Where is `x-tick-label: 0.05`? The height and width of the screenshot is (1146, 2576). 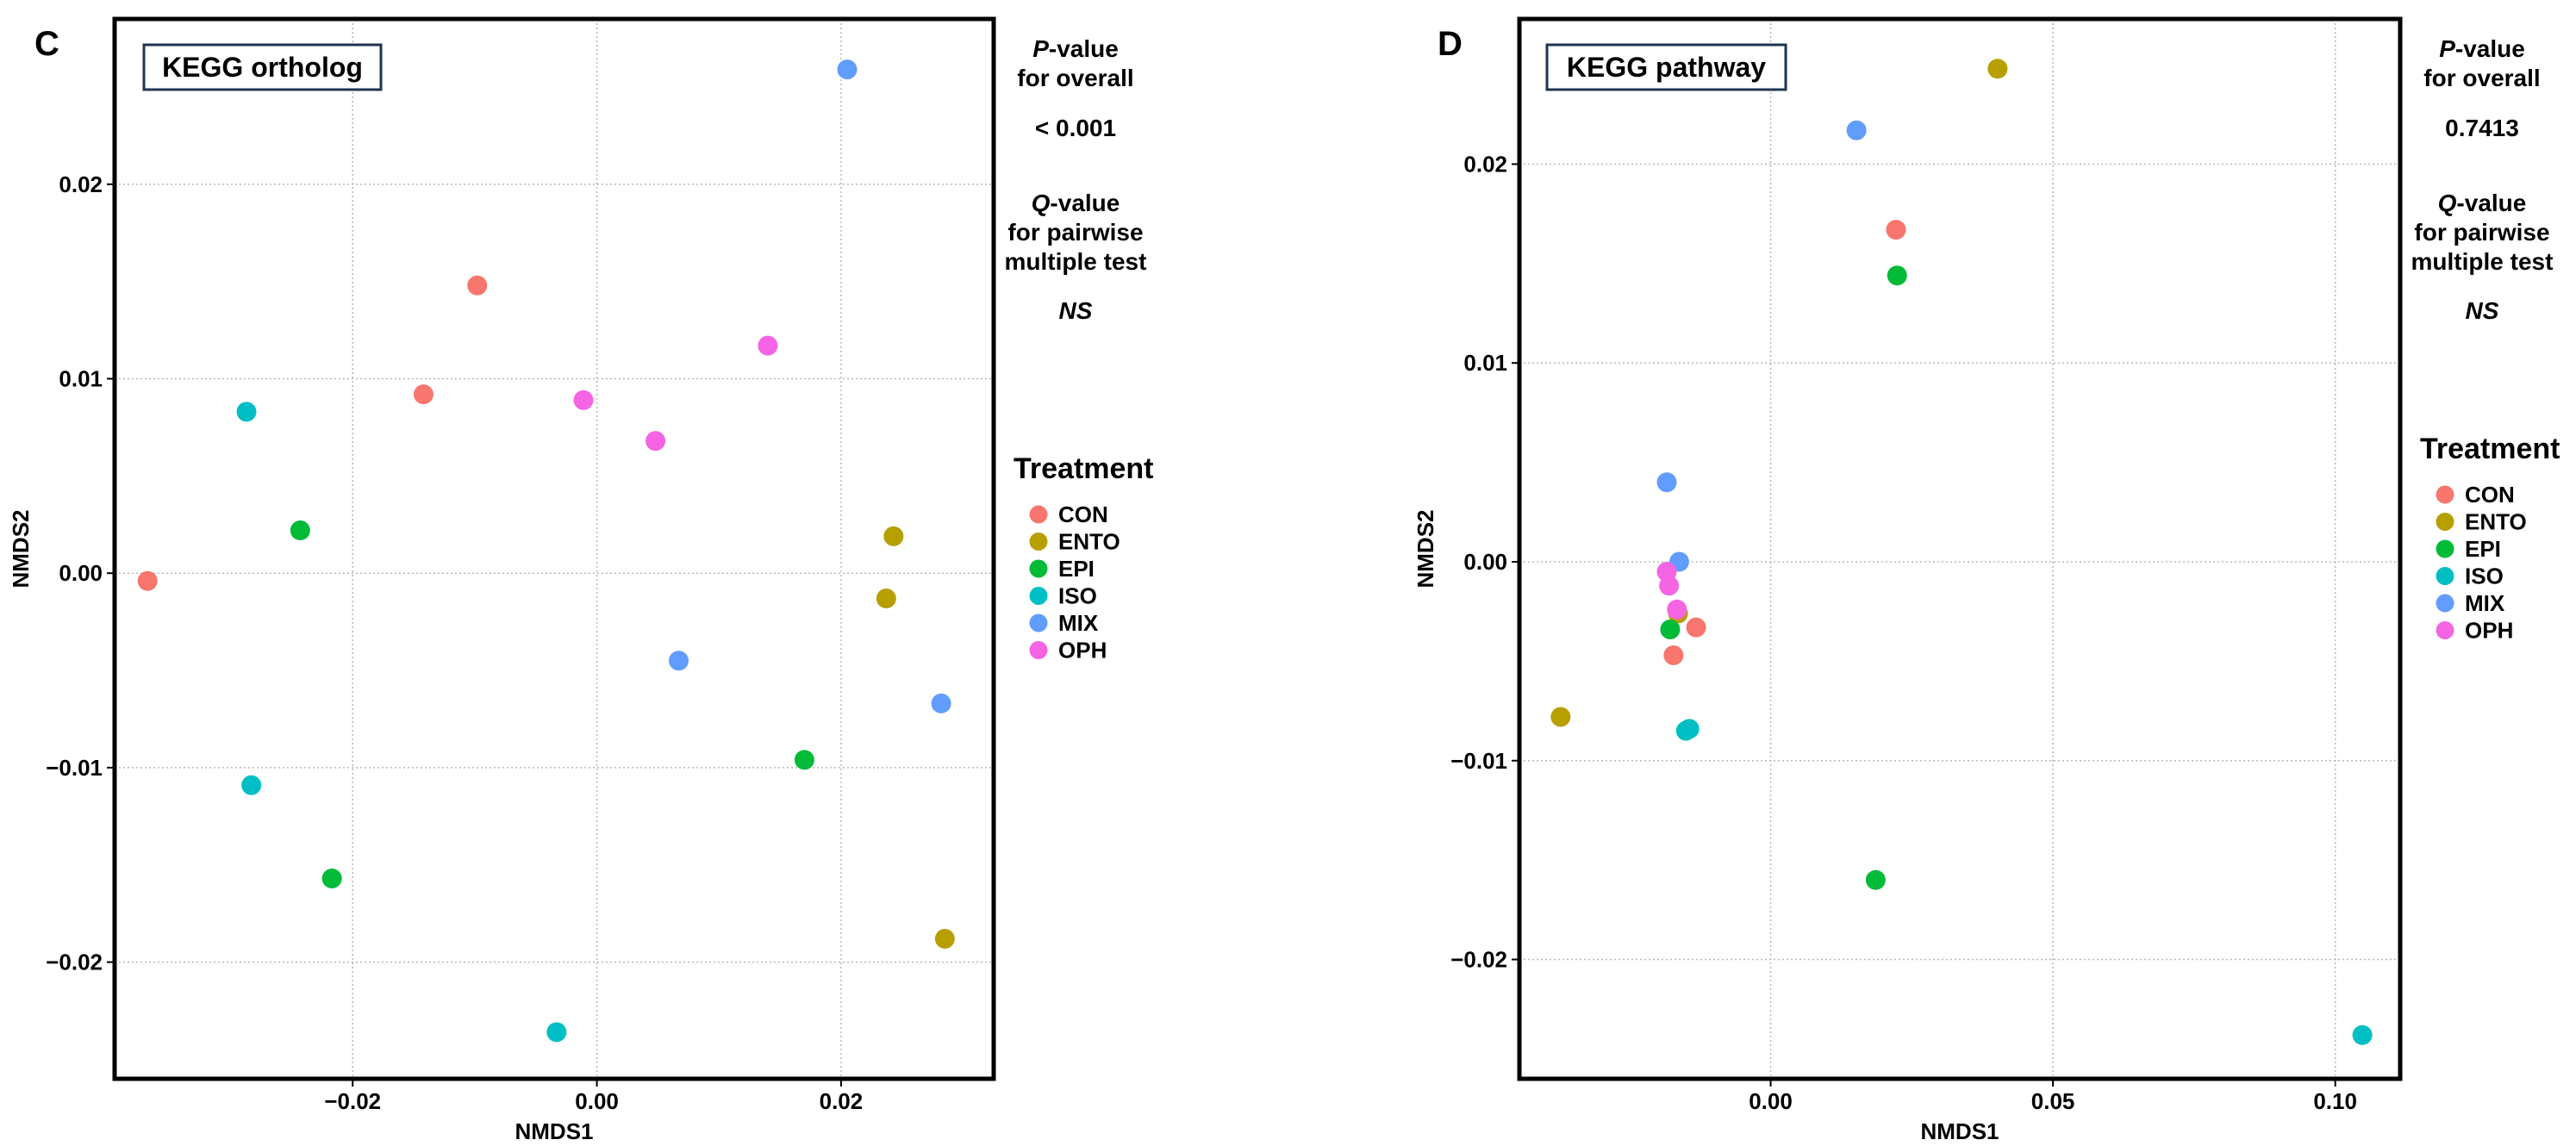
x-tick-label: 0.05 is located at coordinates (2053, 1101).